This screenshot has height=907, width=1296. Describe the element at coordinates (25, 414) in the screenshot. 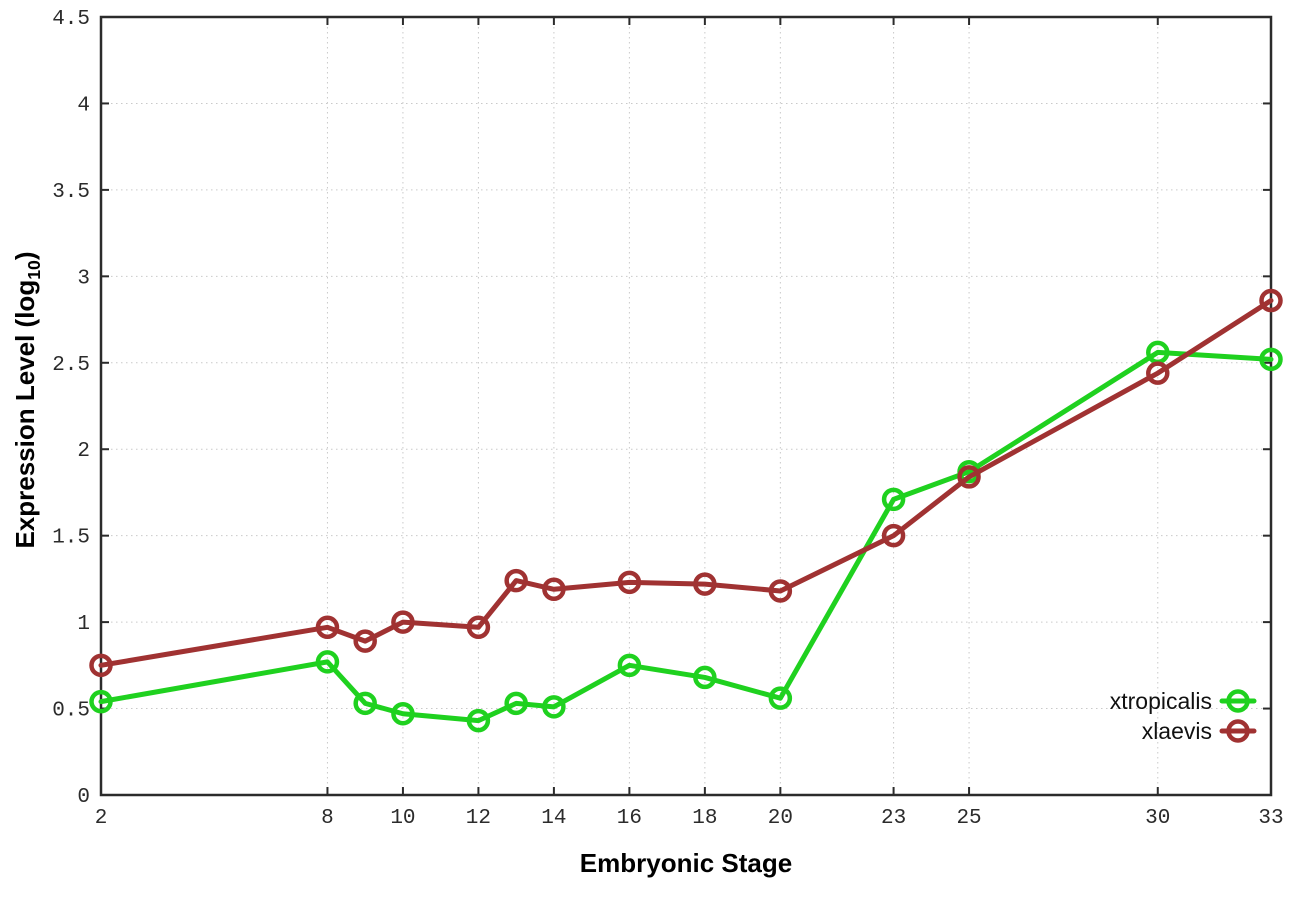

I see `y-axis-title-text: Expression Level (log` at that location.